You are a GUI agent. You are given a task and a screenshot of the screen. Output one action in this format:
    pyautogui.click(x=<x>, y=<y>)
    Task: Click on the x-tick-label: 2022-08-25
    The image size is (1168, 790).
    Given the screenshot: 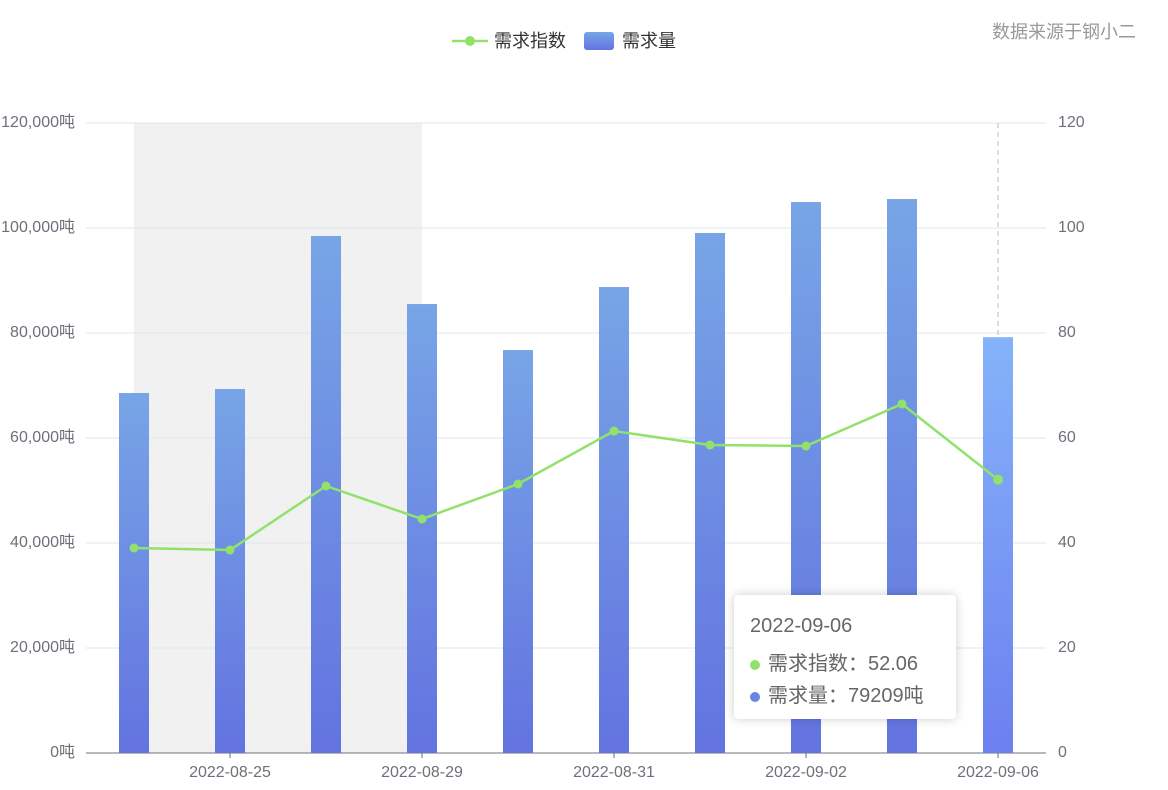 What is the action you would take?
    pyautogui.click(x=230, y=772)
    